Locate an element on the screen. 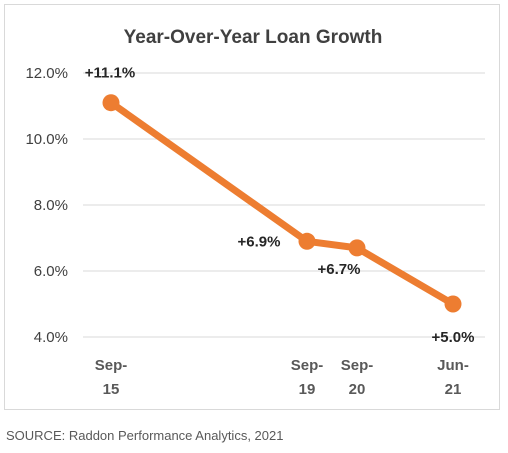 The height and width of the screenshot is (453, 508). x-tick-label: Jun-21 is located at coordinates (453, 377).